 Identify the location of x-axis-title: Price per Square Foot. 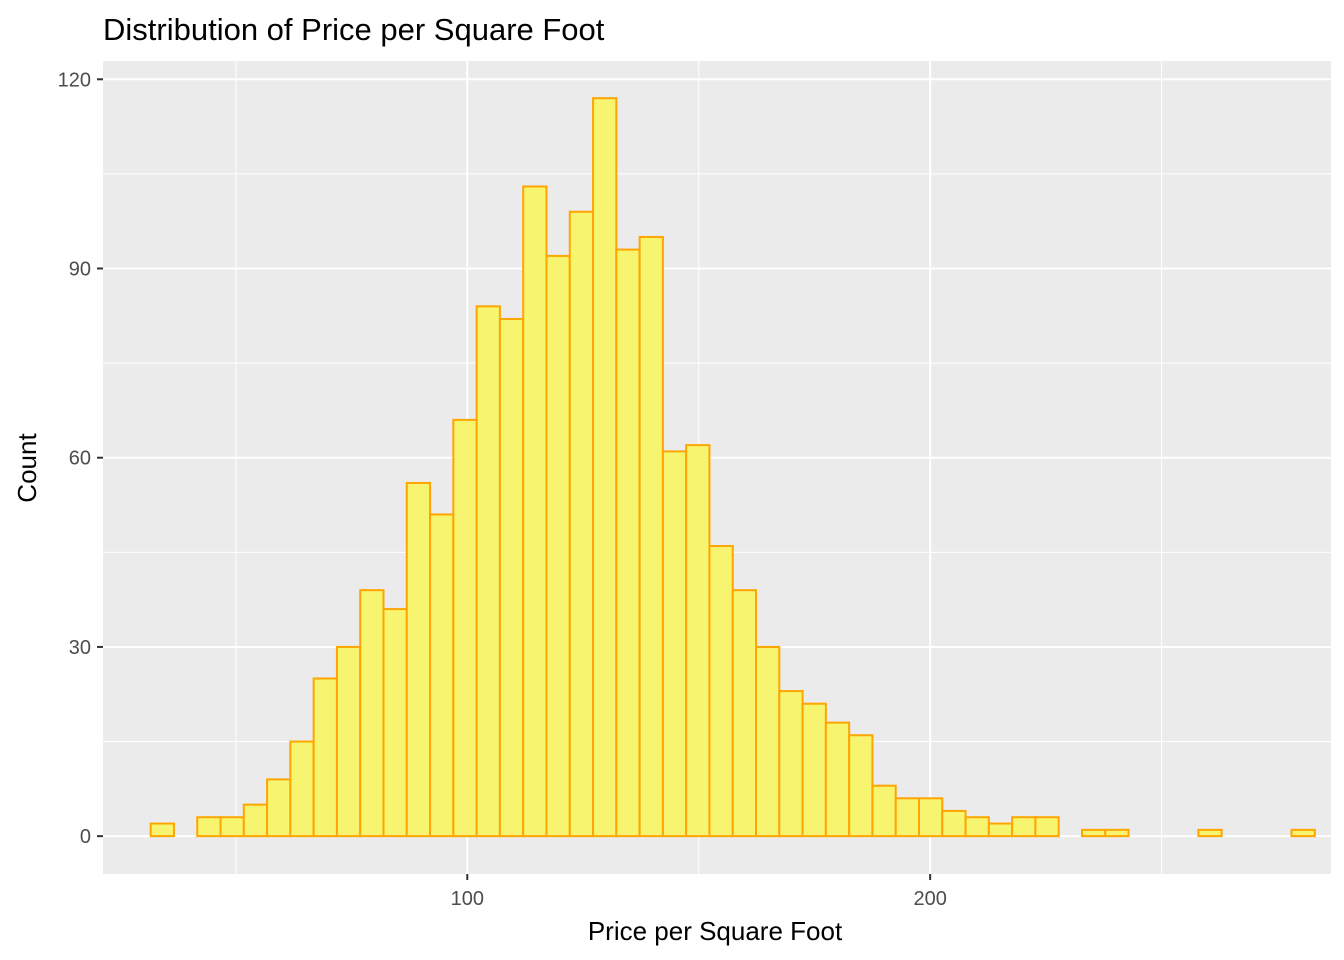
(715, 931).